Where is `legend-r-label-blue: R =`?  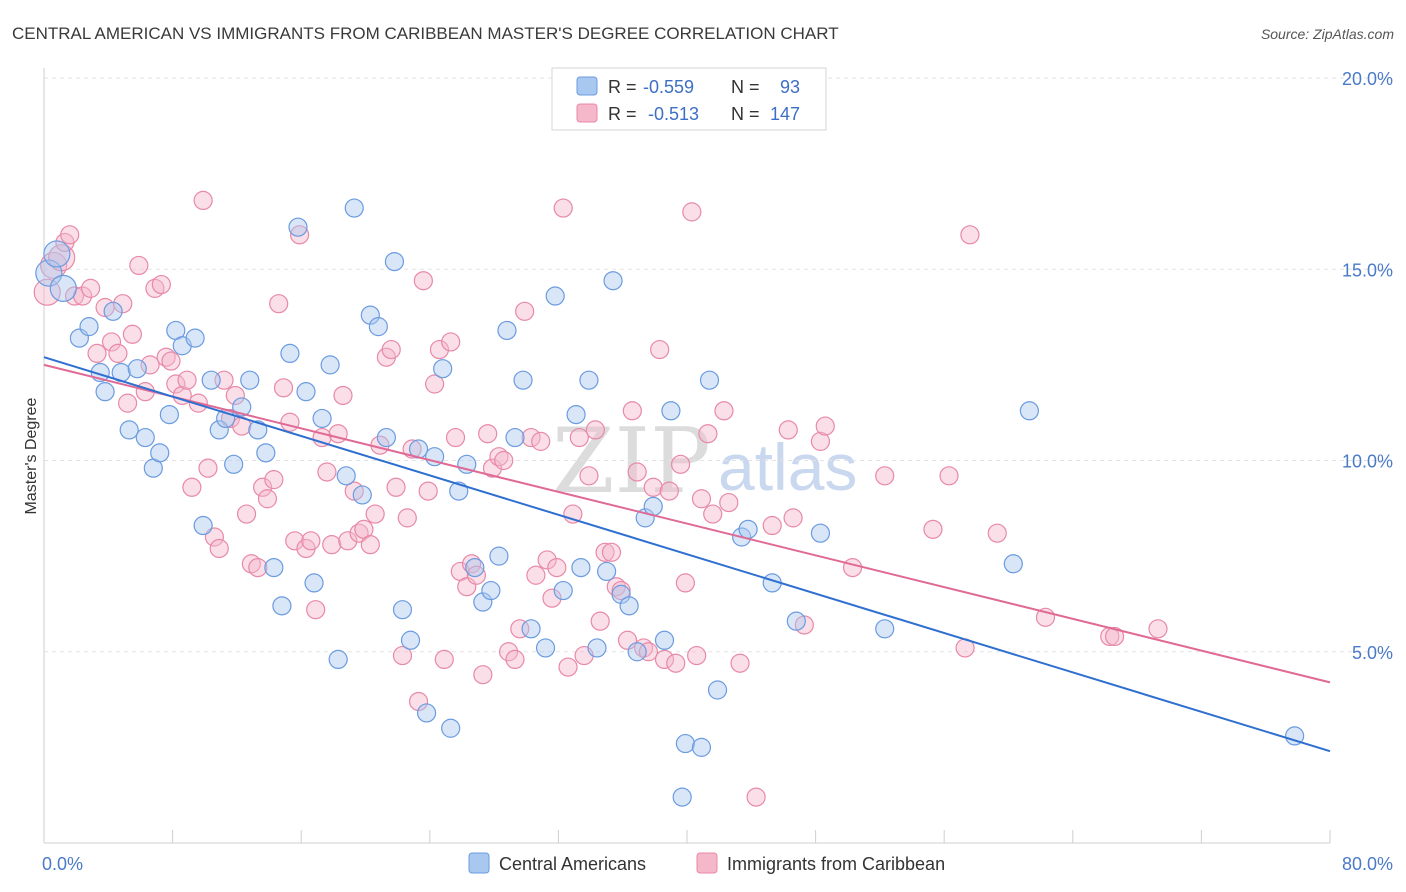
legend-r-label-blue: R = is located at coordinates (622, 87).